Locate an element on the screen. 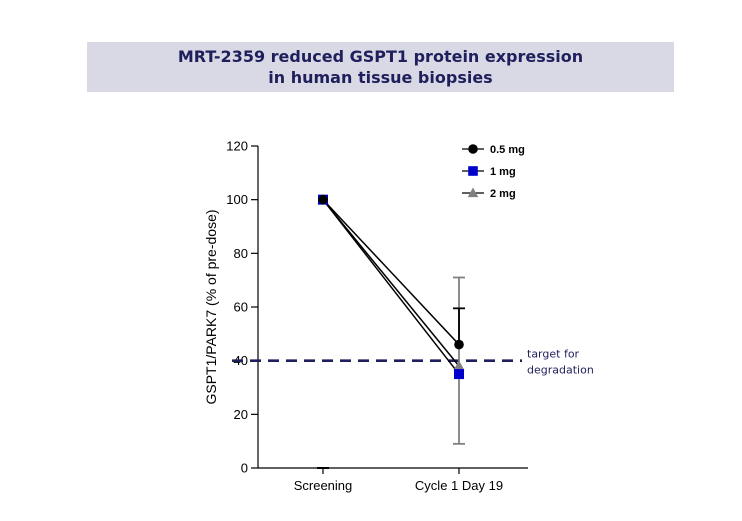  legend-label: 2 mg is located at coordinates (503, 194).